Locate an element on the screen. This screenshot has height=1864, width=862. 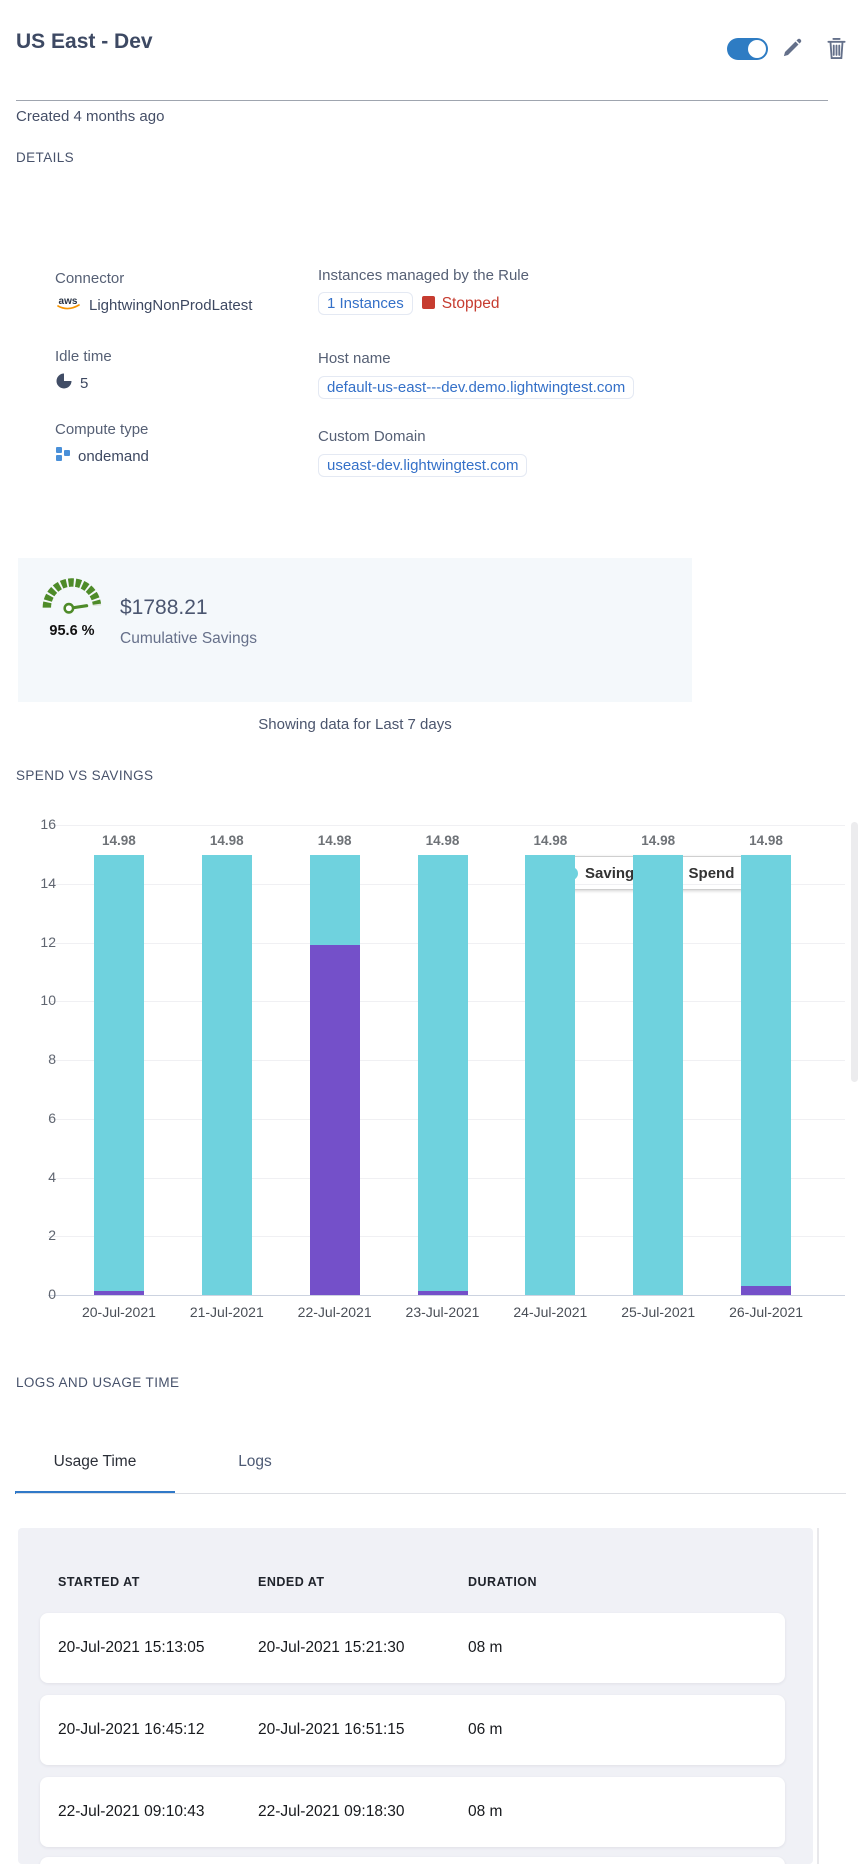
chart-section-title: SPEND VS SAVINGS is located at coordinates (85, 775).